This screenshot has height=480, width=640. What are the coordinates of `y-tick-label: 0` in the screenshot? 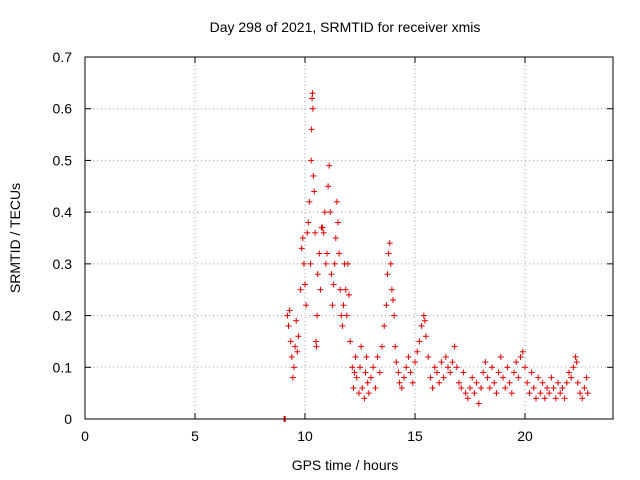 It's located at (68, 419).